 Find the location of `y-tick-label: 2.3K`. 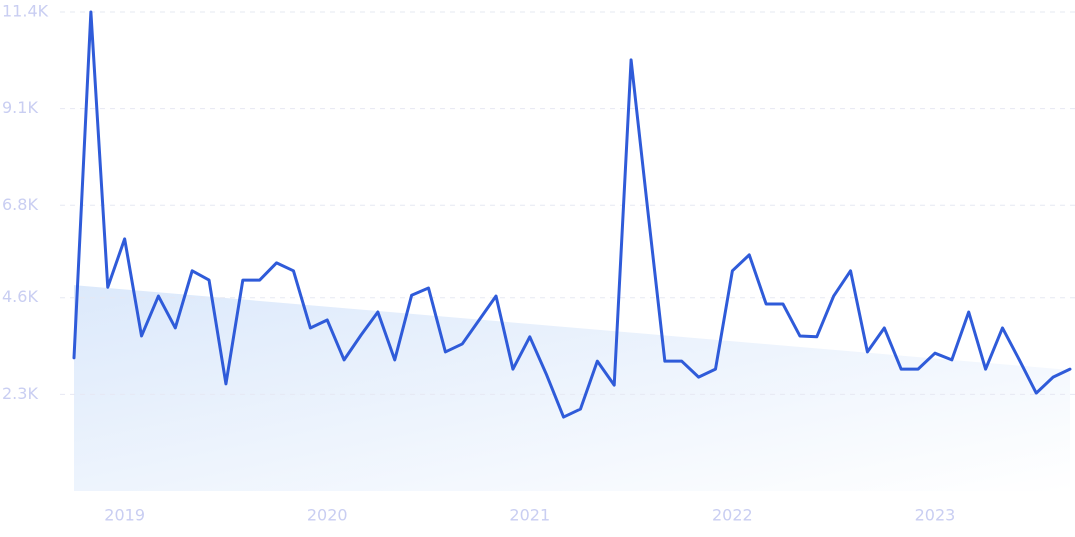

y-tick-label: 2.3K is located at coordinates (20, 393).